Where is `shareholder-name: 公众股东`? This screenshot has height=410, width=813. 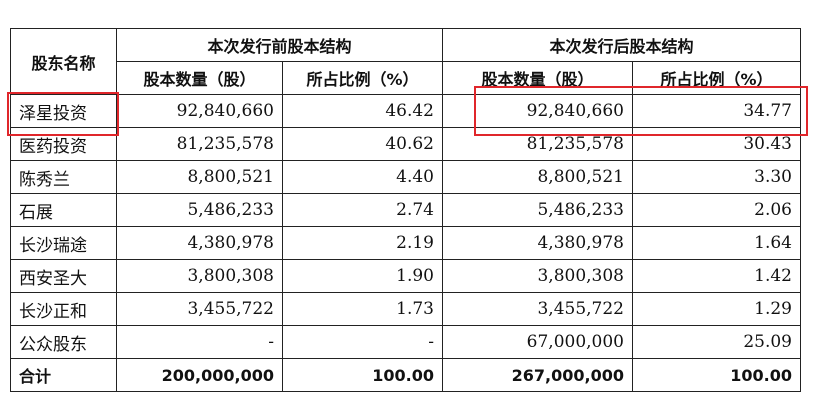
shareholder-name: 公众股东 is located at coordinates (63, 342).